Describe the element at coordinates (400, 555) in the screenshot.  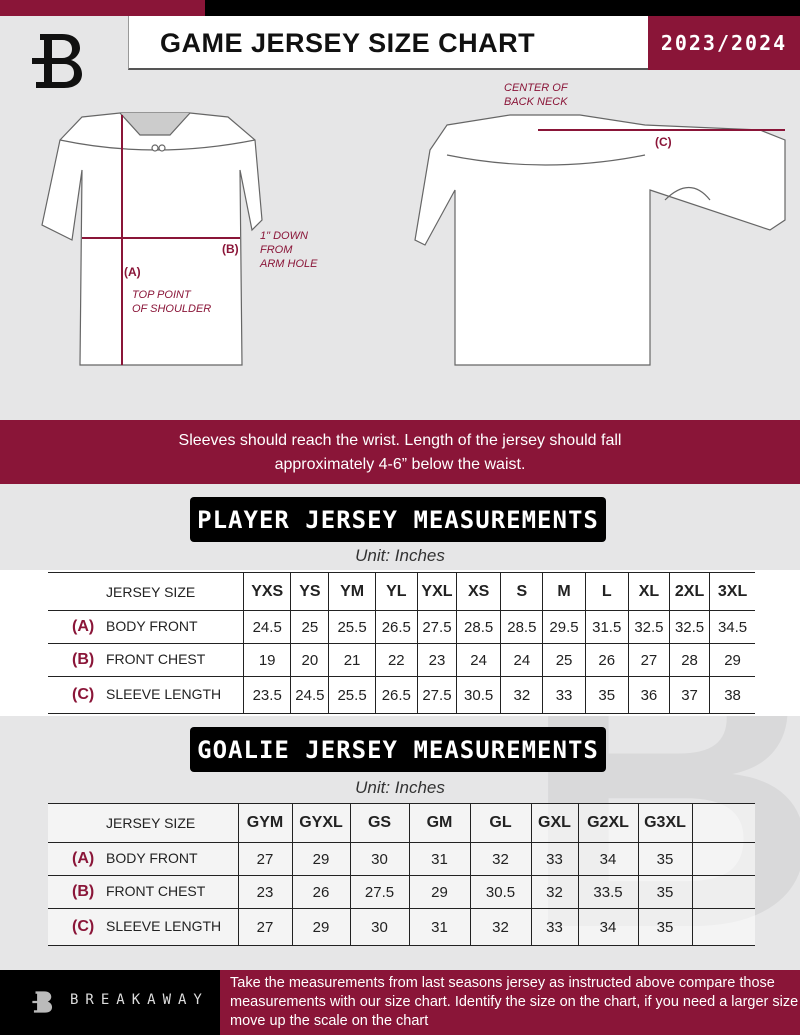
I see `player-unit: Unit: Inches` at that location.